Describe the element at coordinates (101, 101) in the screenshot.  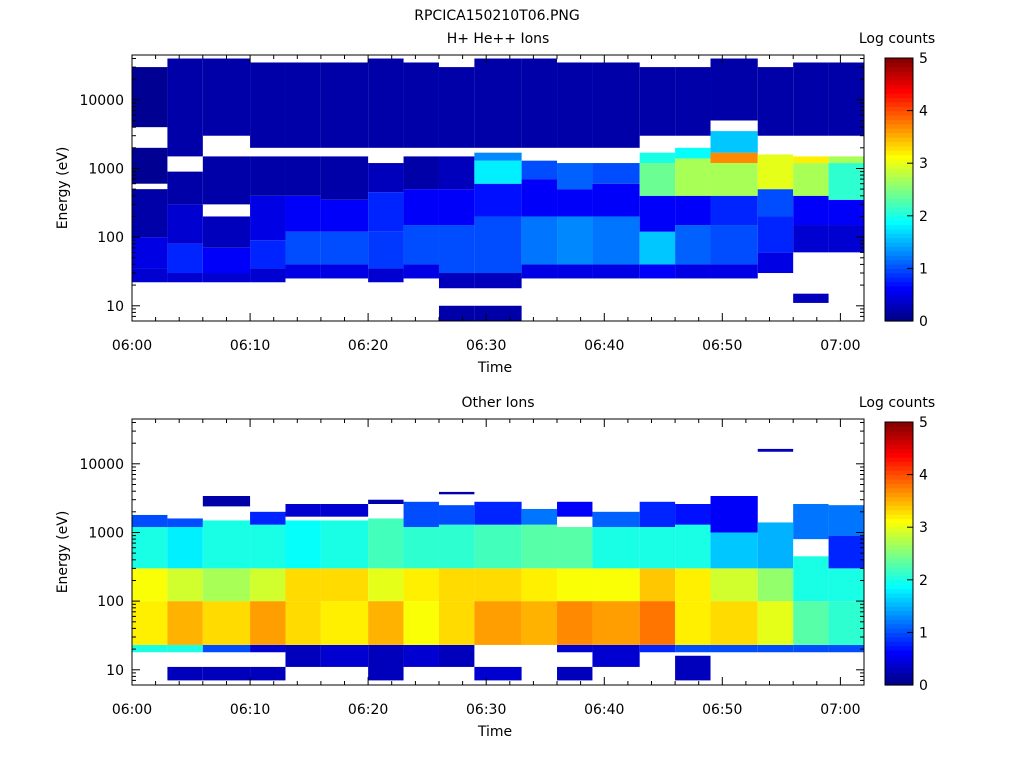
I see `y-tick-label: 10000` at that location.